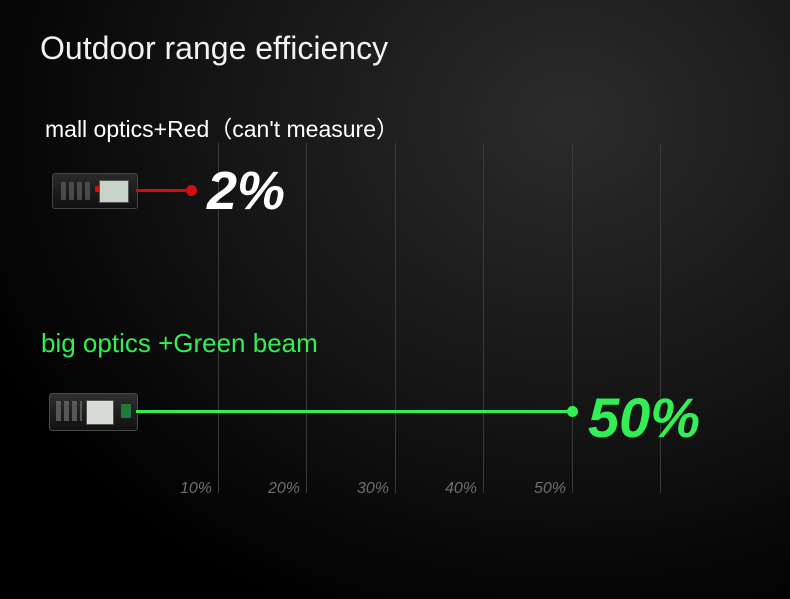 The height and width of the screenshot is (599, 790). I want to click on rangefinder-green-icon, so click(93, 412).